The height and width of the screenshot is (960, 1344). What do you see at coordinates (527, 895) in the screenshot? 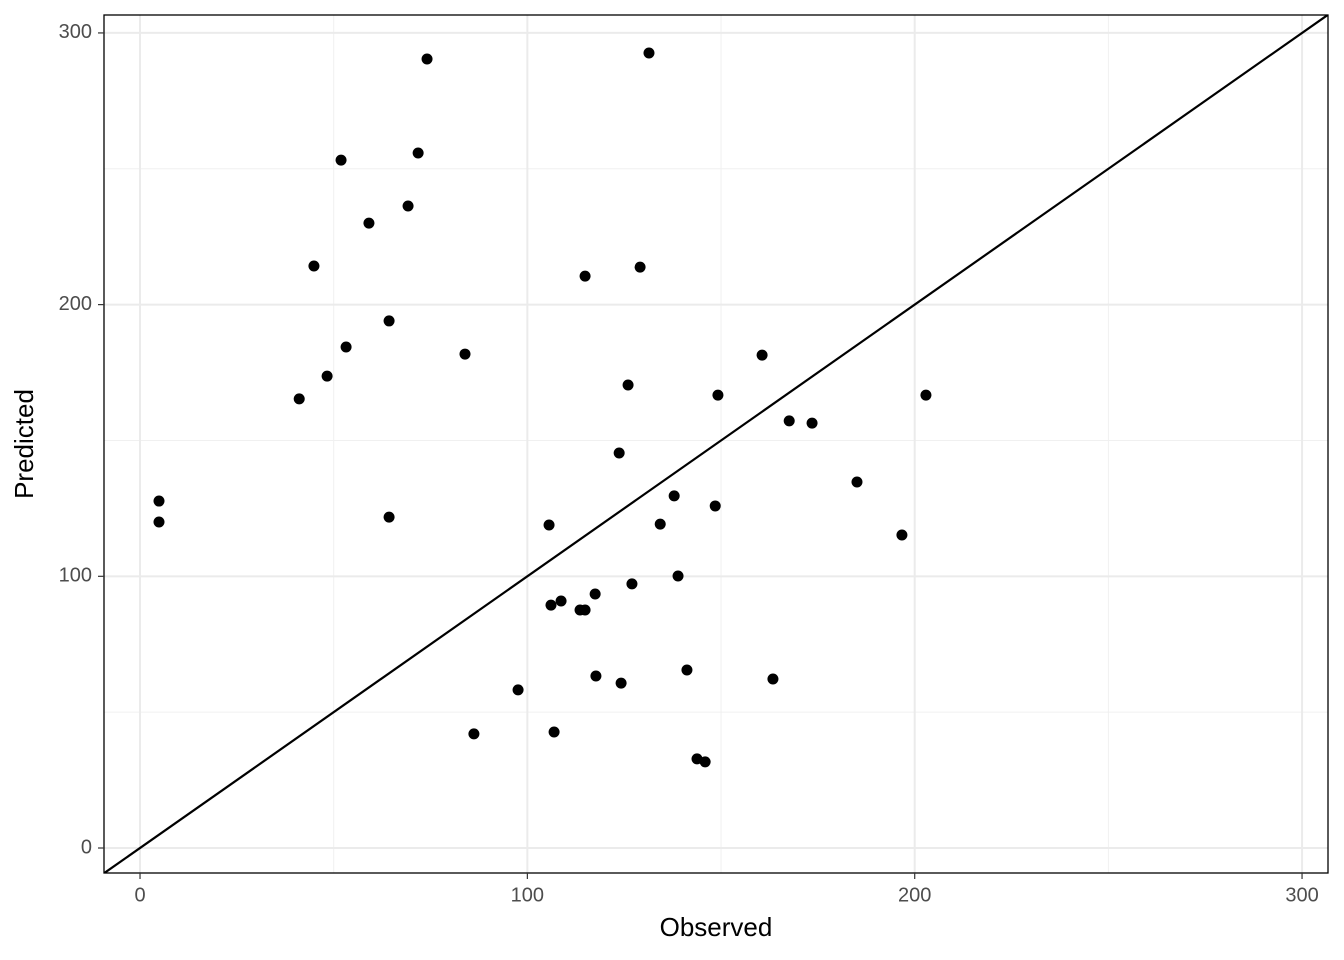
I see `x-tick-label: 100` at bounding box center [527, 895].